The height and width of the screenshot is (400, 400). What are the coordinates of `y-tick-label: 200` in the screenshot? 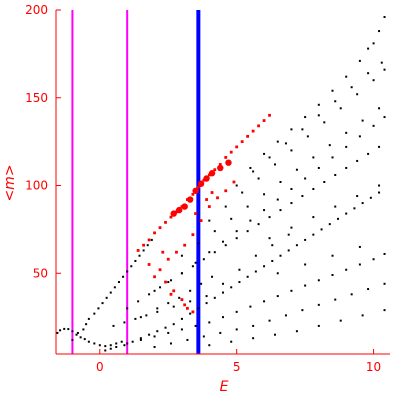 It's located at (36, 10).